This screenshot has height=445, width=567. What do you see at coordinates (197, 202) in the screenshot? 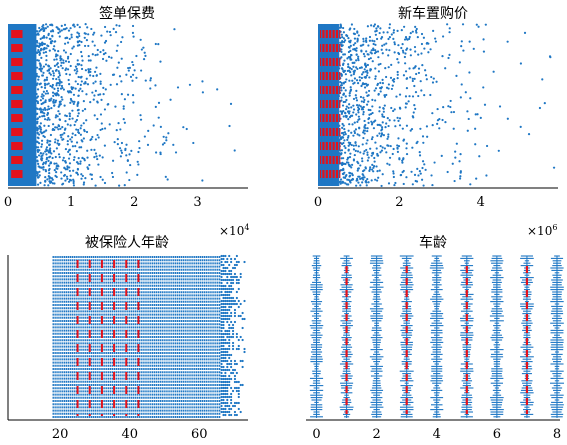
I see `x-tick-label: 3` at bounding box center [197, 202].